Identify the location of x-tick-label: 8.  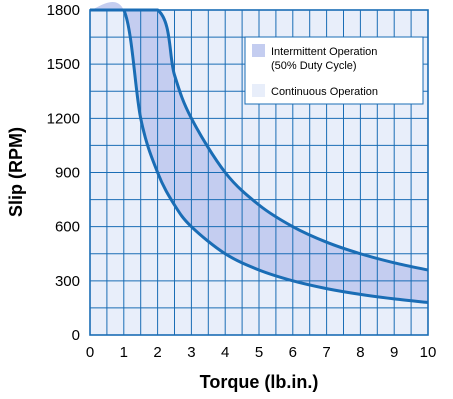
(360, 352).